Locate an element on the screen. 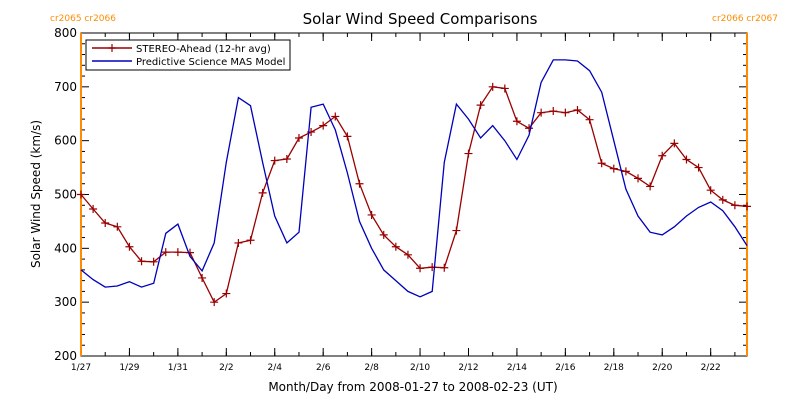  y-tick-label: 200 is located at coordinates (65, 356).